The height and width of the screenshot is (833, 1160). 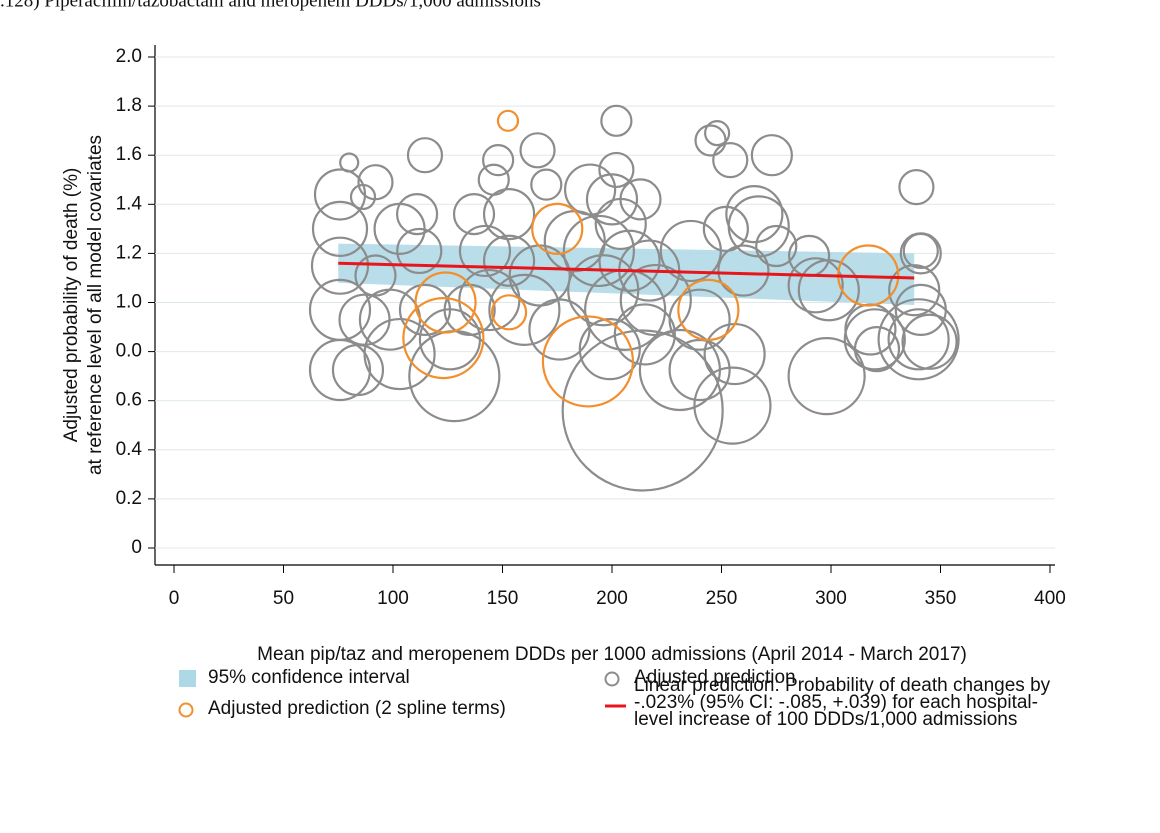 What do you see at coordinates (393, 598) in the screenshot?
I see `x-tick-label: 100` at bounding box center [393, 598].